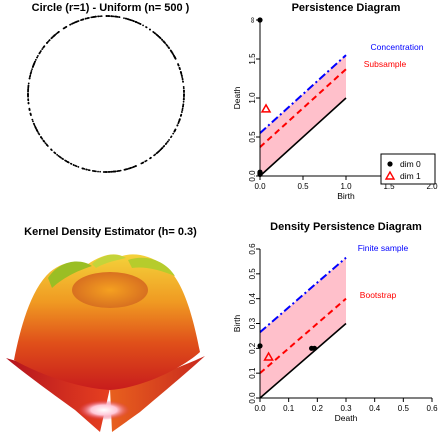 This screenshot has width=442, height=439. Describe the element at coordinates (110, 290) in the screenshot. I see `kde-surface-crater` at that location.